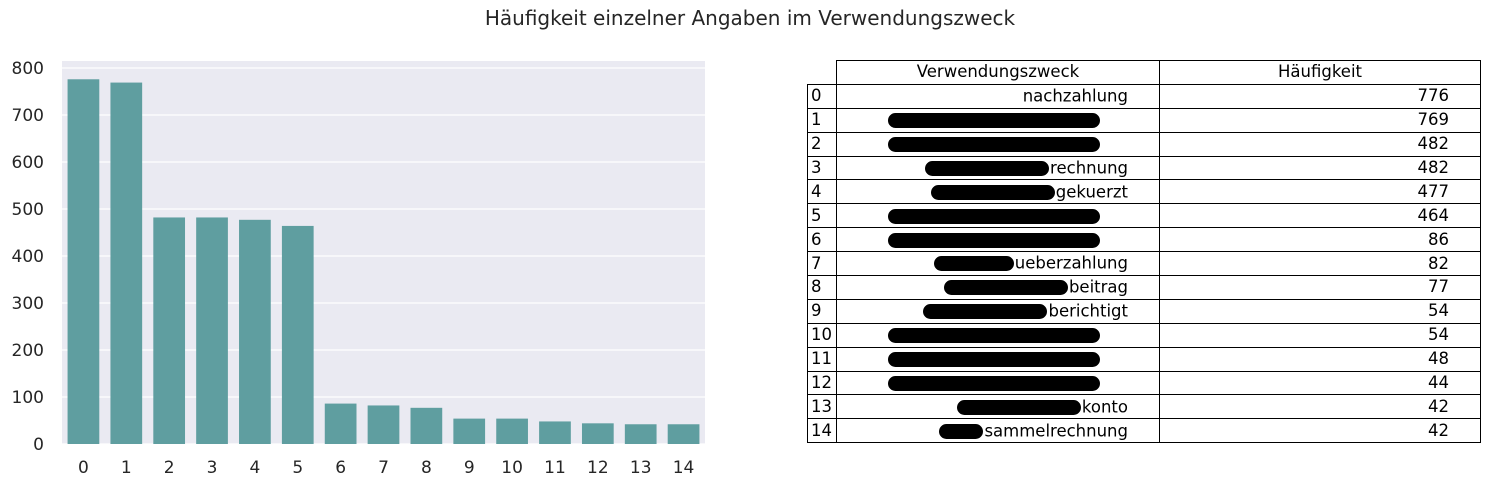 Image resolution: width=1500 pixels, height=491 pixels. I want to click on x-tick-label: 14, so click(684, 468).